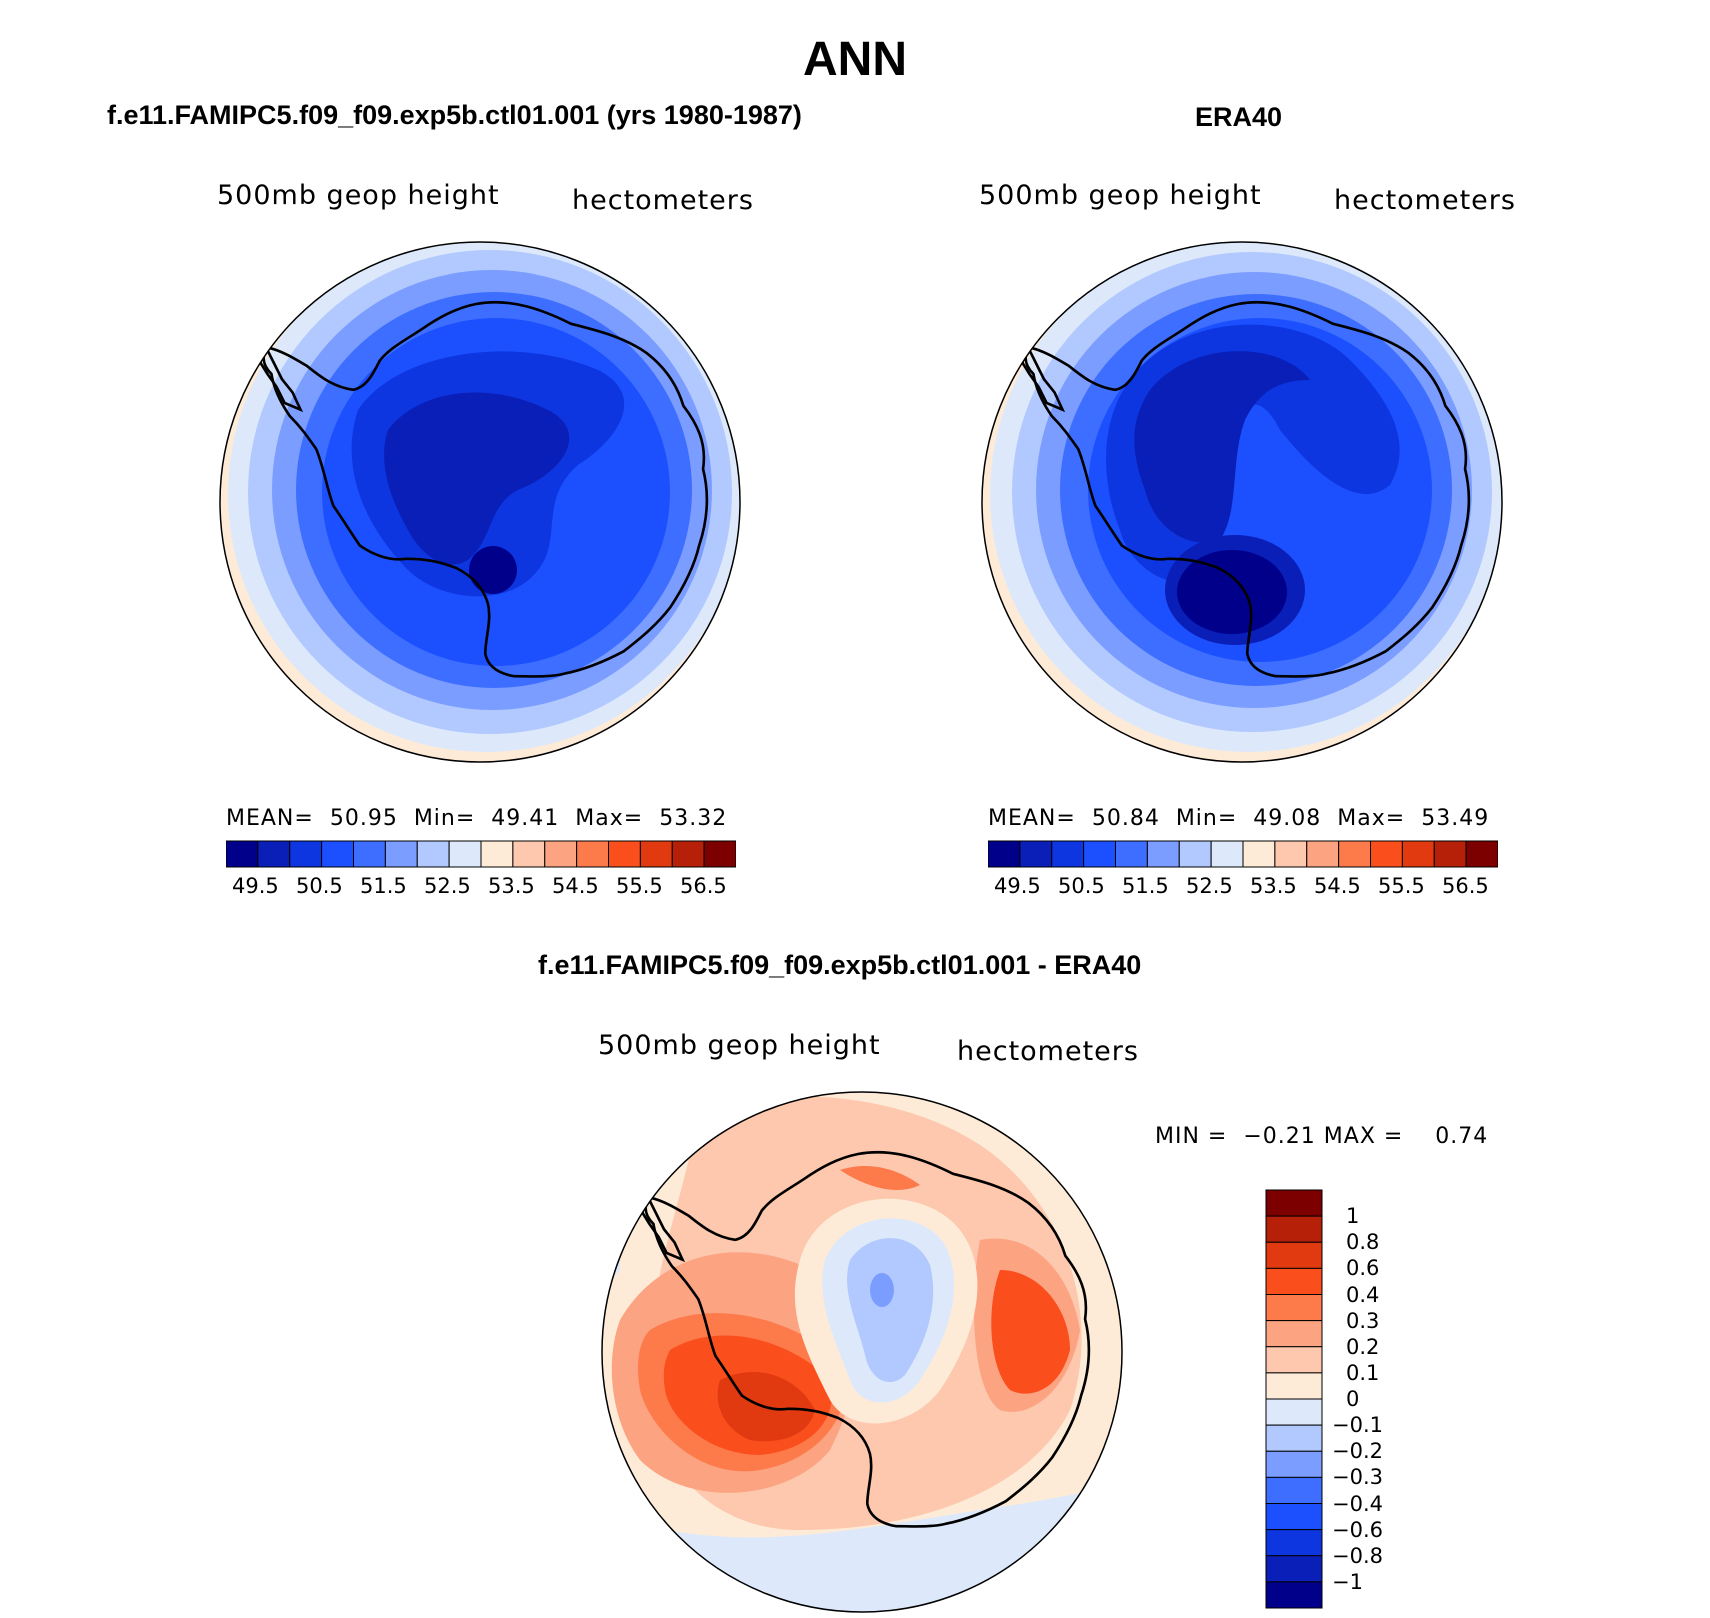  I want to click on colorbar-model, so click(481, 854).